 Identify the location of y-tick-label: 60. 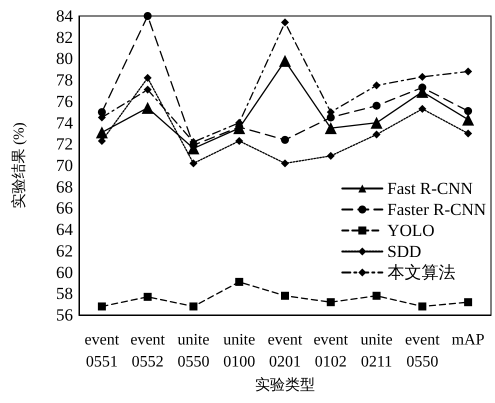
(64, 272).